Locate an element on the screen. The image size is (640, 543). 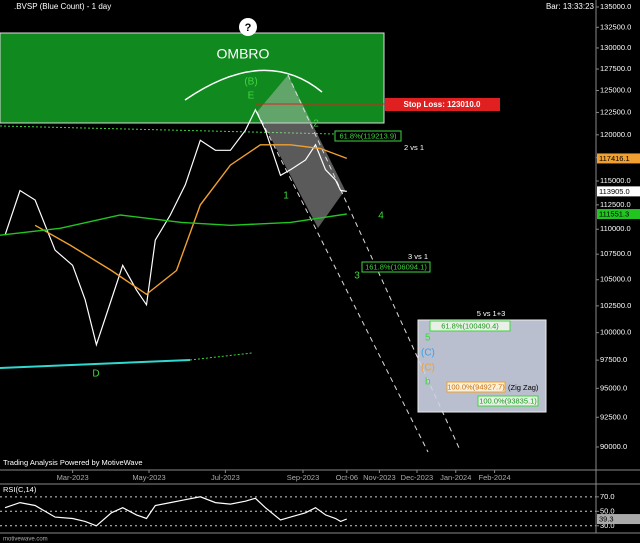
y-tick-label: 97500.0 is located at coordinates (613, 359).